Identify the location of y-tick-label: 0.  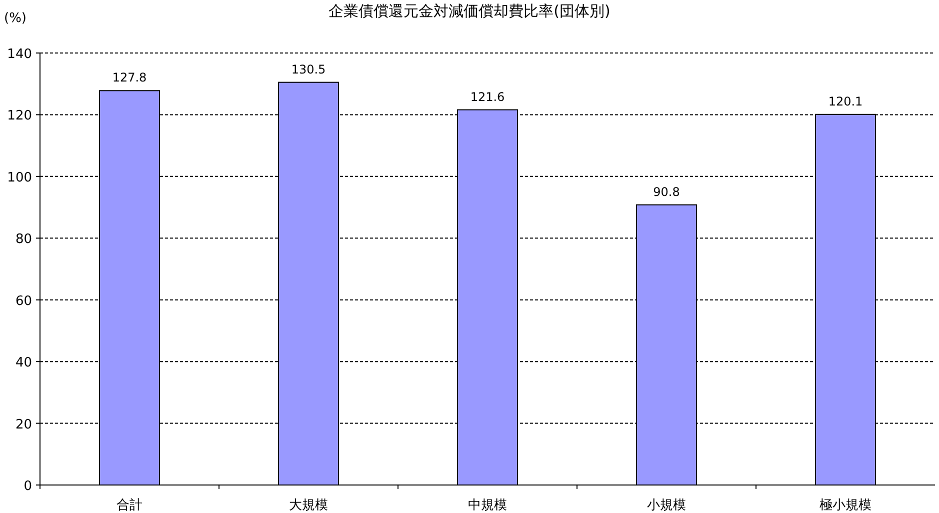
(28, 486).